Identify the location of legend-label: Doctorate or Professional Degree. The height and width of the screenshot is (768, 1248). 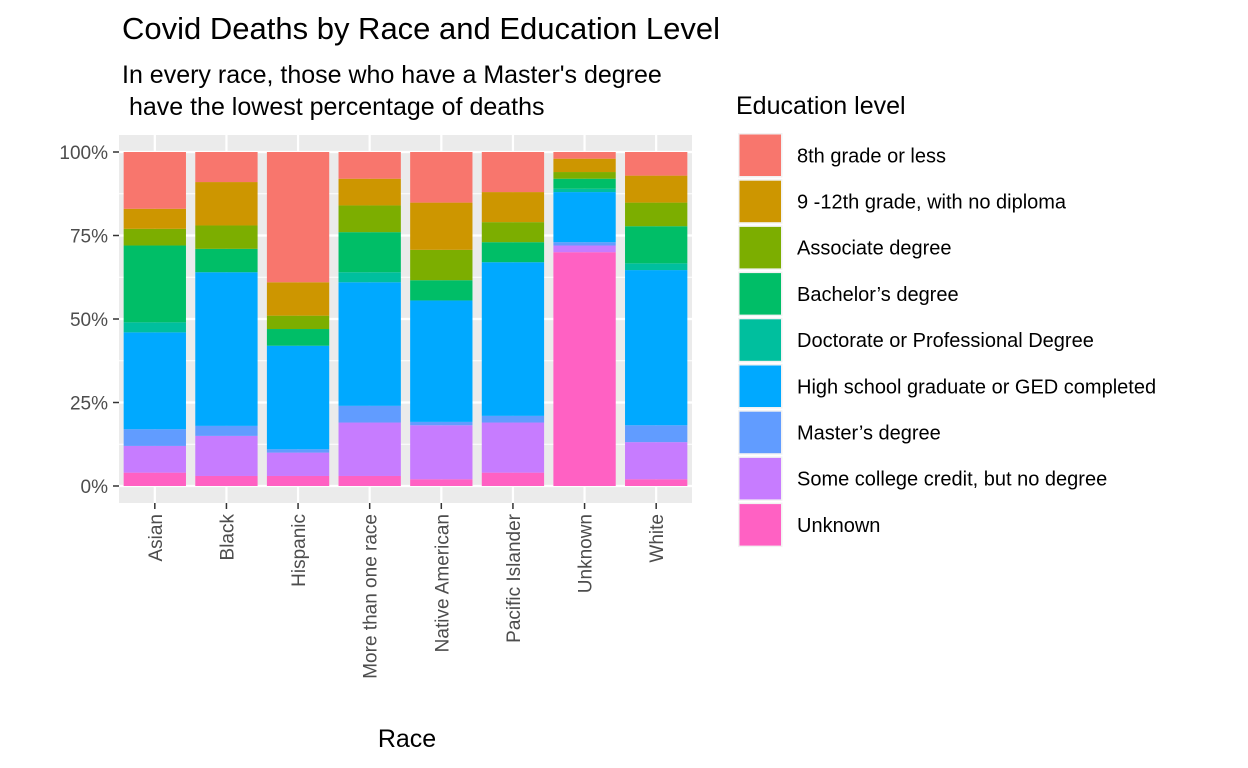
(945, 341).